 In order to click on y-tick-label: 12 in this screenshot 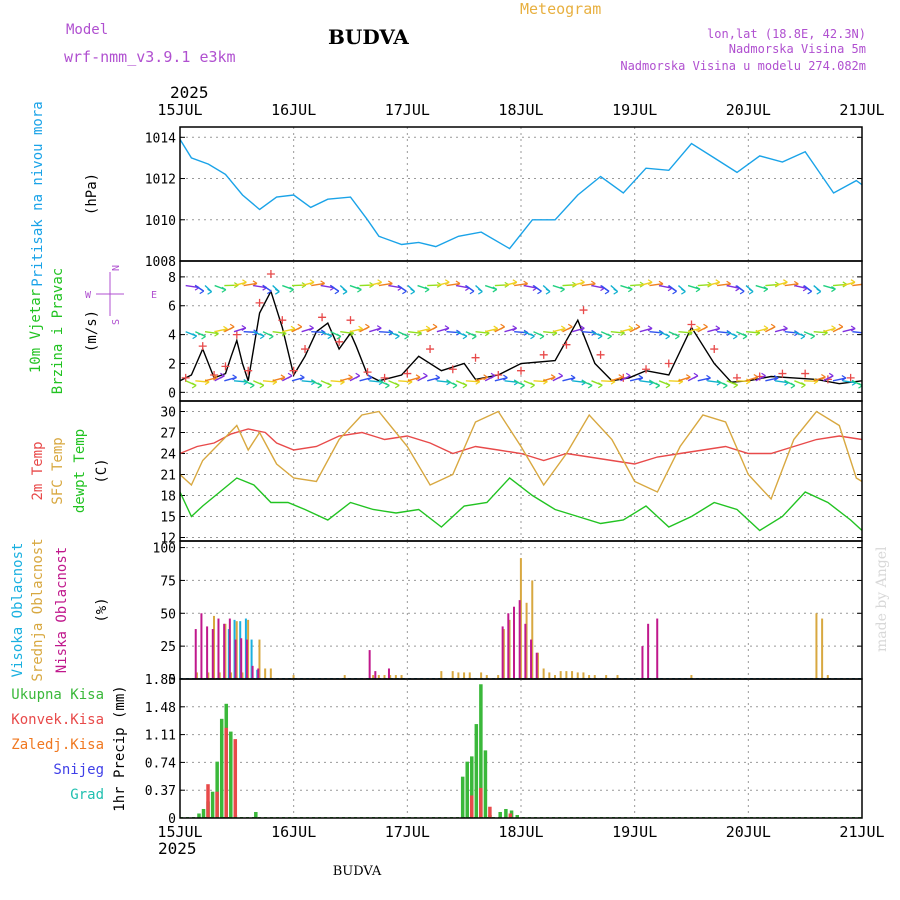, I will do `click(168, 539)`.